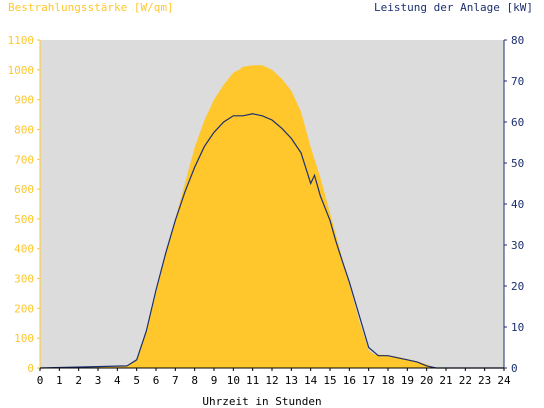 This screenshot has height=408, width=544. Describe the element at coordinates (24, 279) in the screenshot. I see `left-tick-label: 300` at that location.